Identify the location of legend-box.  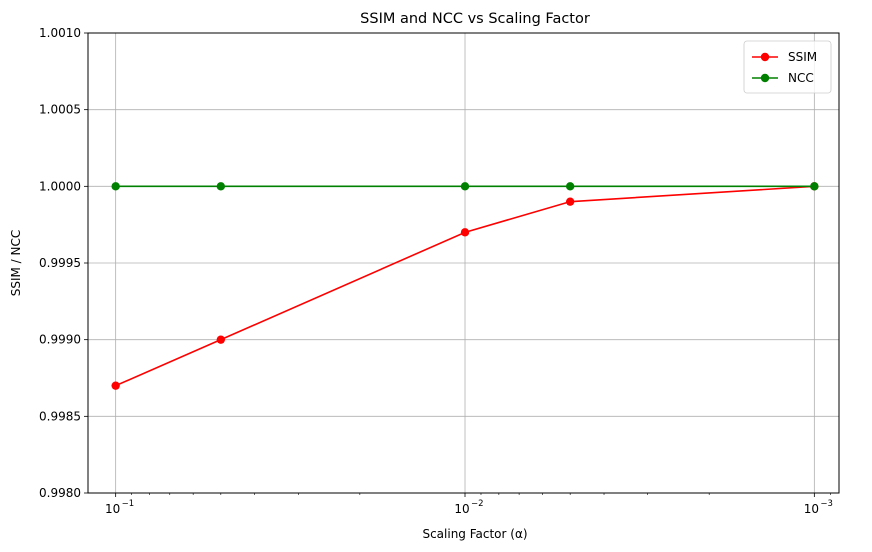
(787, 67).